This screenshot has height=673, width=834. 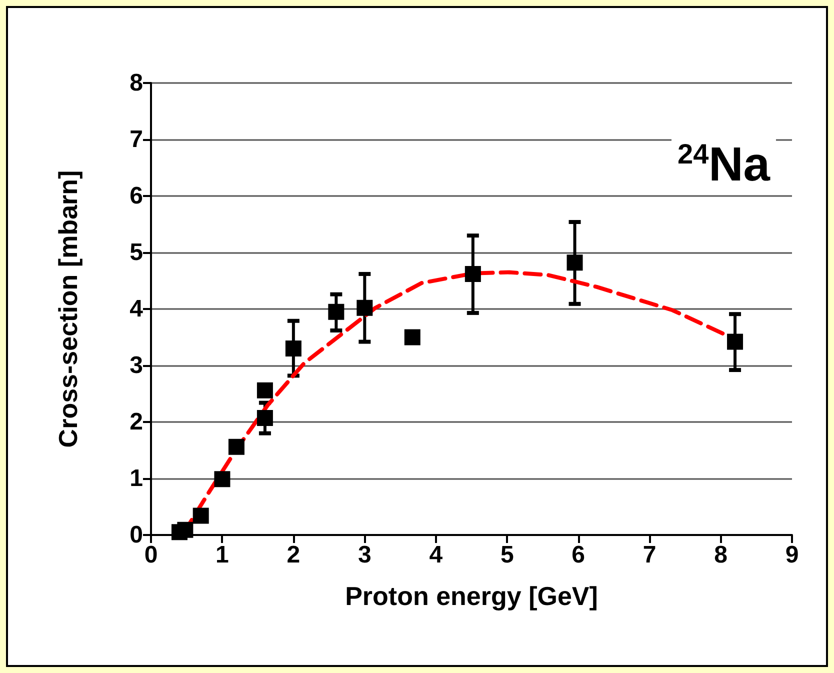 What do you see at coordinates (136, 196) in the screenshot?
I see `y-tick-label: 6` at bounding box center [136, 196].